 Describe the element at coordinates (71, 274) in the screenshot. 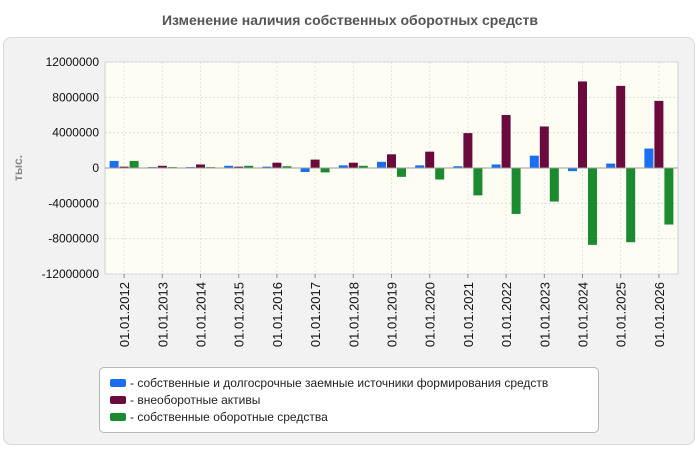

I see `y-tick-label: -12000000` at that location.